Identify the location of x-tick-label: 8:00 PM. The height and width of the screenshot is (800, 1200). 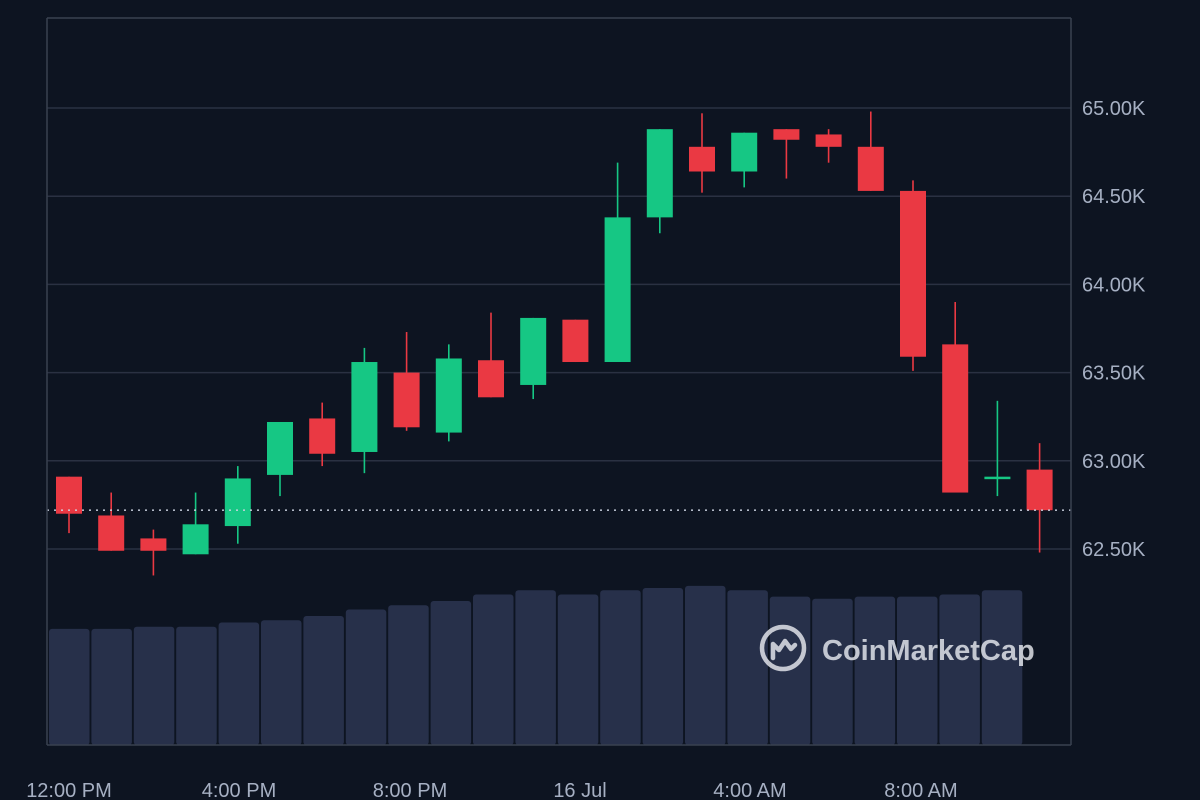
(410, 790).